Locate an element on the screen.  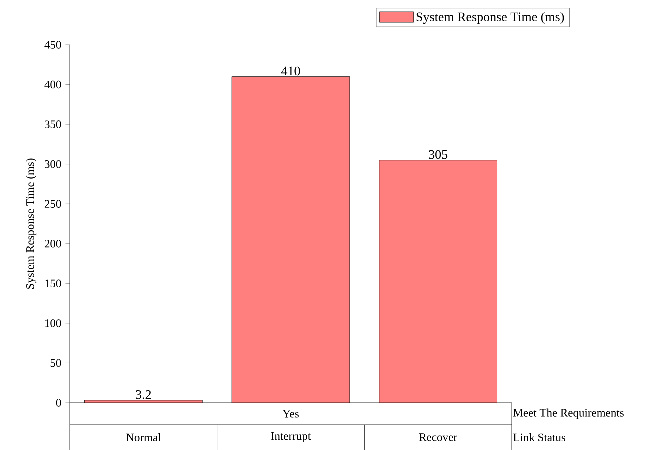
y-tick-label: 300 is located at coordinates (53, 164).